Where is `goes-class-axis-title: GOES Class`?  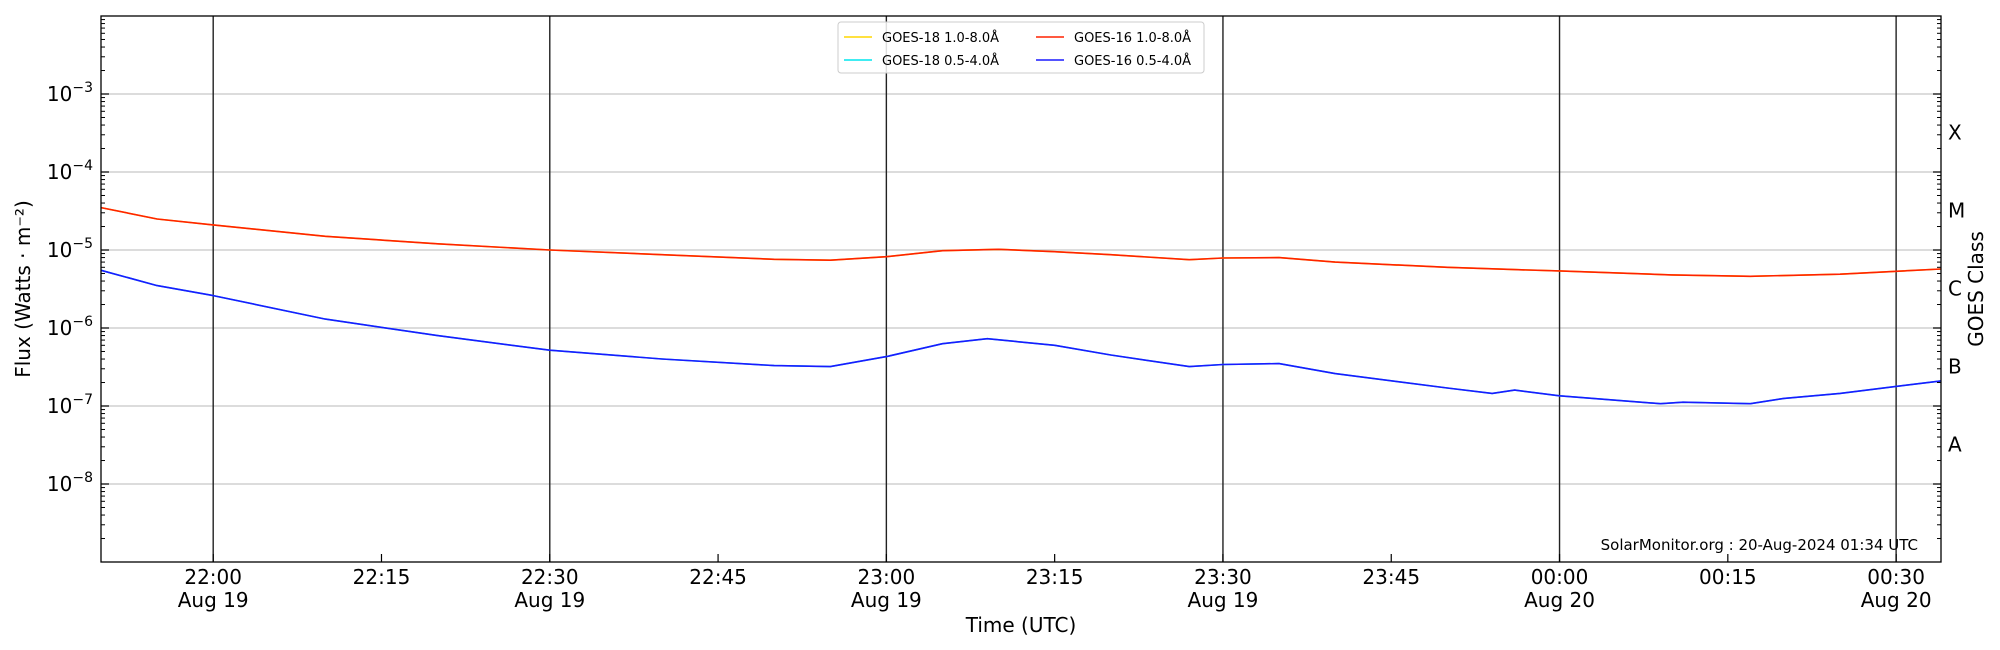
goes-class-axis-title: GOES Class is located at coordinates (1976, 289).